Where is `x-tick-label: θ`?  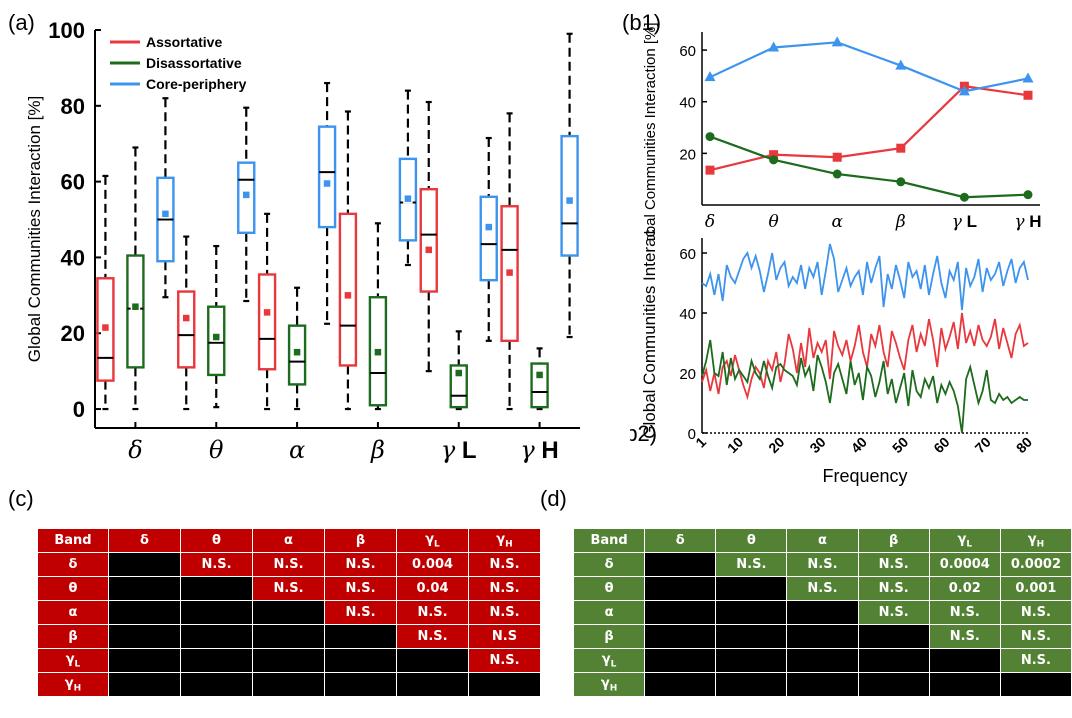
x-tick-label: θ is located at coordinates (216, 450).